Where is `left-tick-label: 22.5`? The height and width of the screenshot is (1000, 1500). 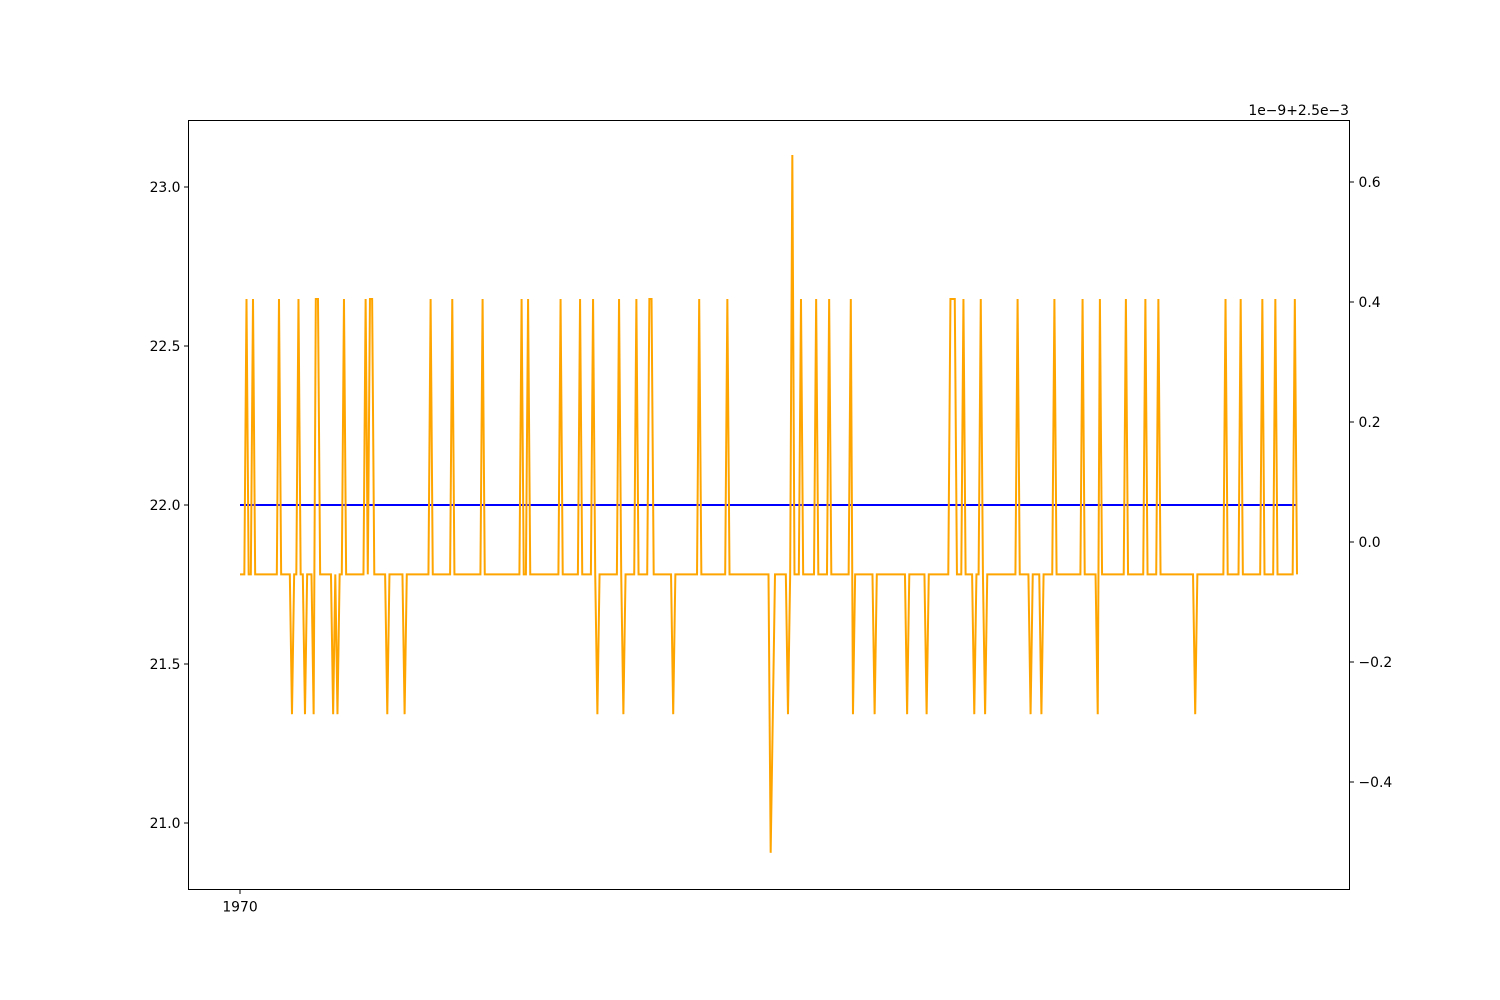 left-tick-label: 22.5 is located at coordinates (165, 347).